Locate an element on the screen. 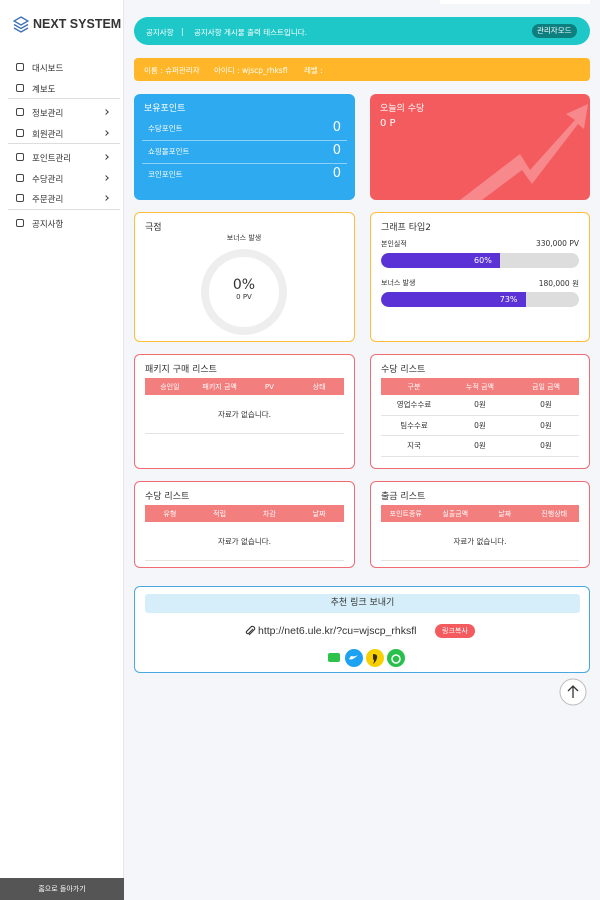  notice-label: 공지사항 is located at coordinates (160, 32).